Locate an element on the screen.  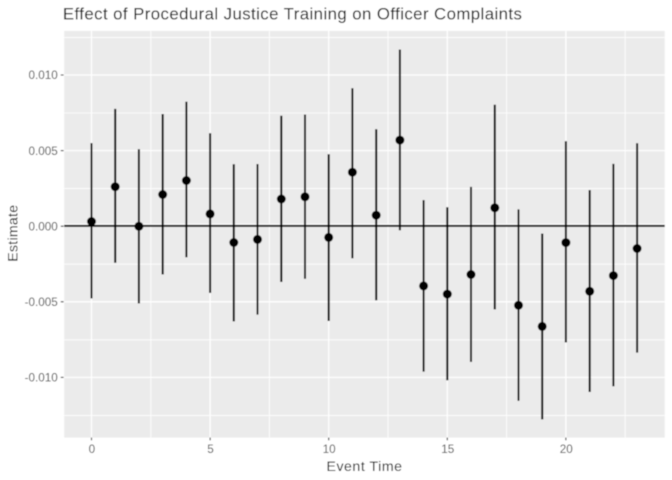
svg-text: 5 is located at coordinates (210, 449).